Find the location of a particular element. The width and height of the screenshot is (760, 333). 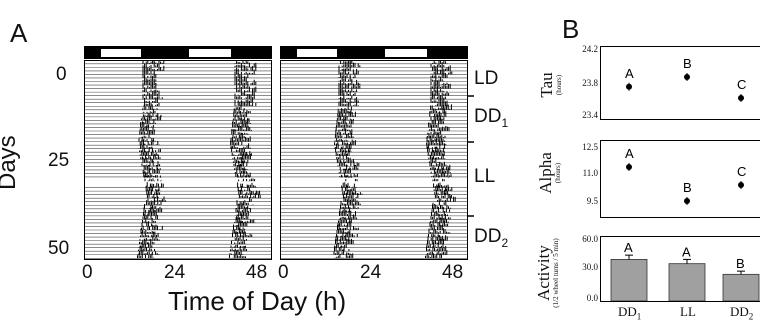

panel-b-letter: B is located at coordinates (571, 29).